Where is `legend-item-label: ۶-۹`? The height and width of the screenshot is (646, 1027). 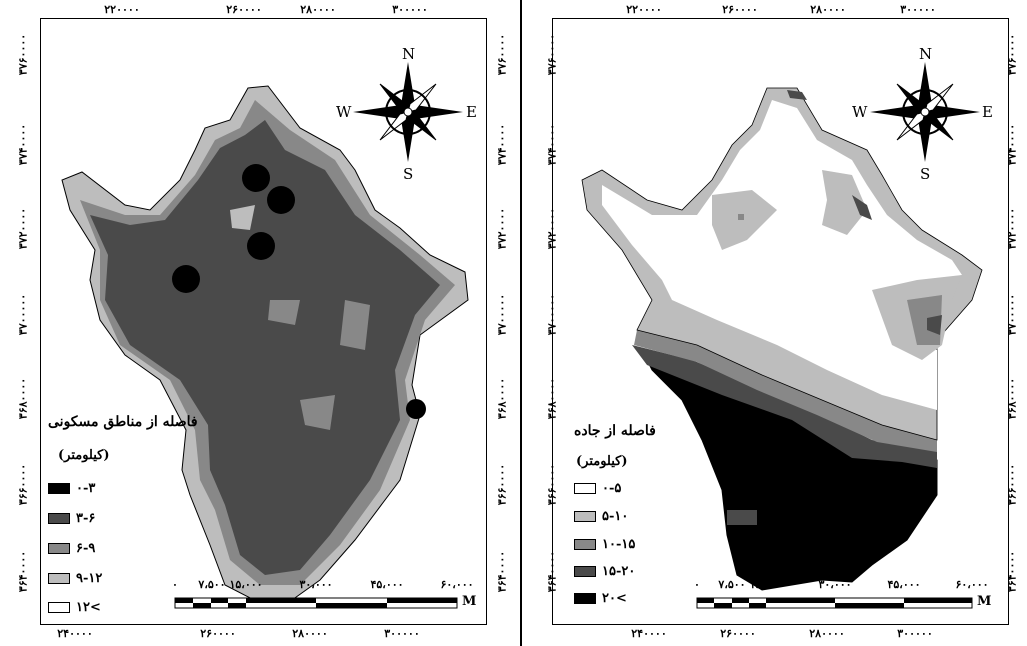 legend-item-label: ۶-۹ is located at coordinates (86, 548).